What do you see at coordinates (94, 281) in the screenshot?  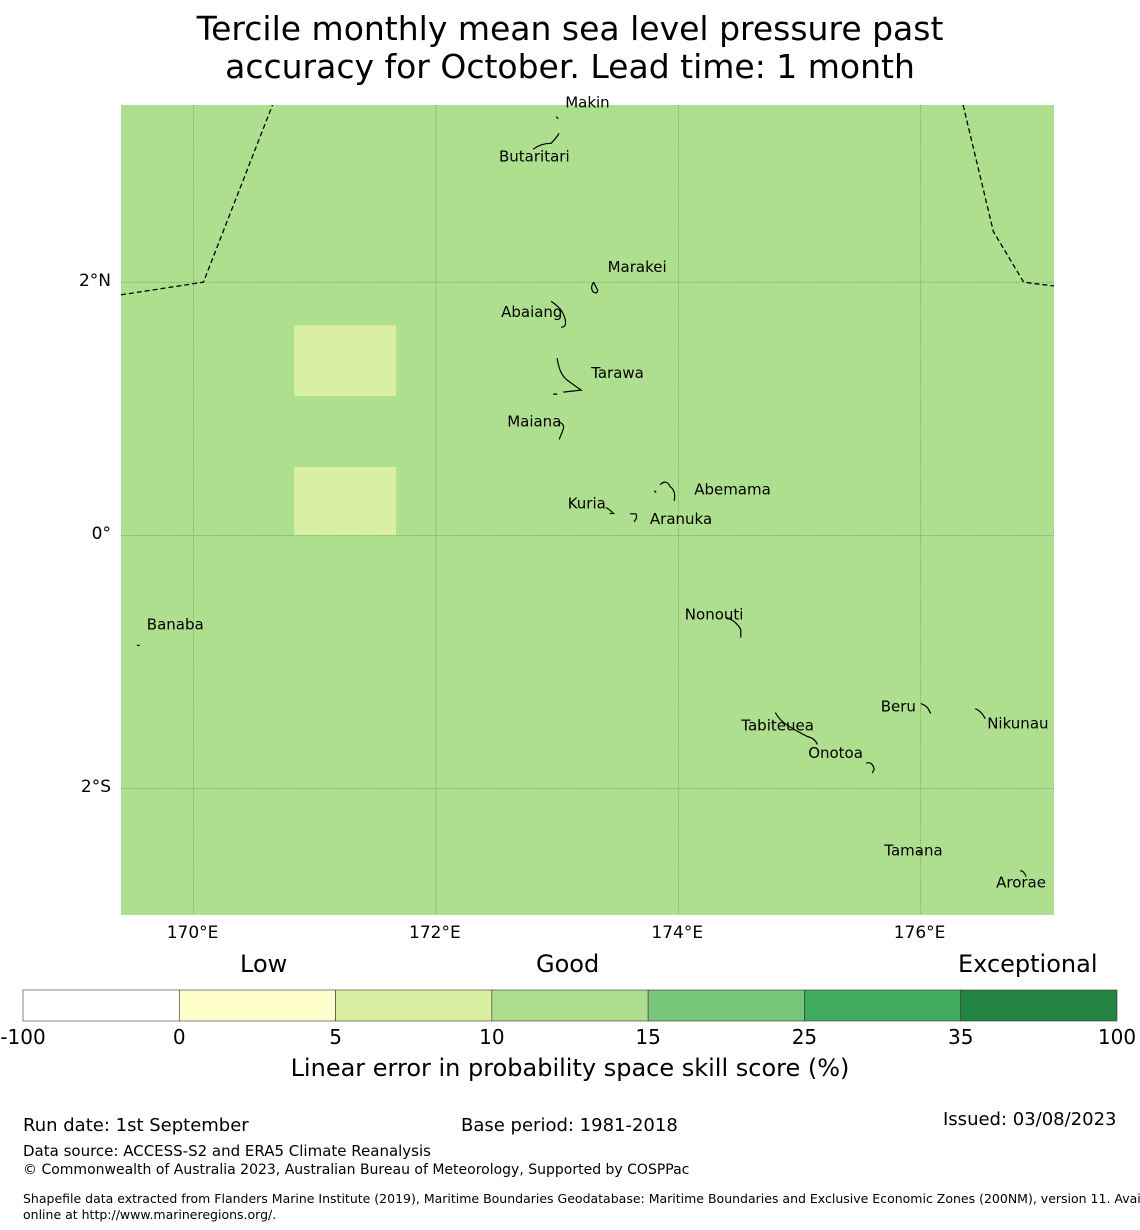 I see `lat-tick-label: 2°N` at bounding box center [94, 281].